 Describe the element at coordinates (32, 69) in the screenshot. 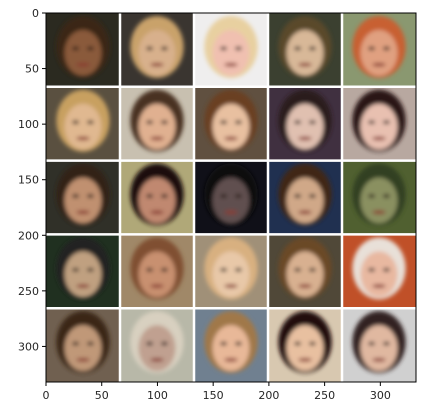

I see `y-tick-label: 50` at that location.